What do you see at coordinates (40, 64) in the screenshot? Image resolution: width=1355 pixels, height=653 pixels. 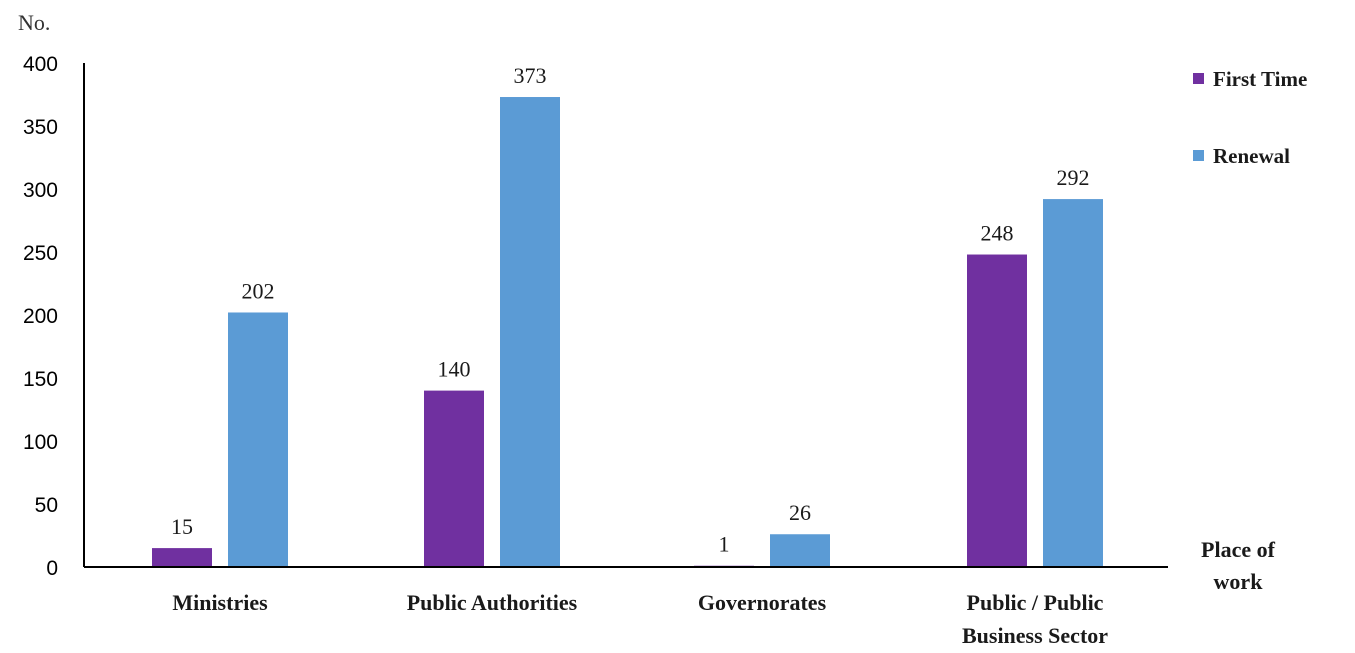 I see `y-tick-label: 400` at bounding box center [40, 64].